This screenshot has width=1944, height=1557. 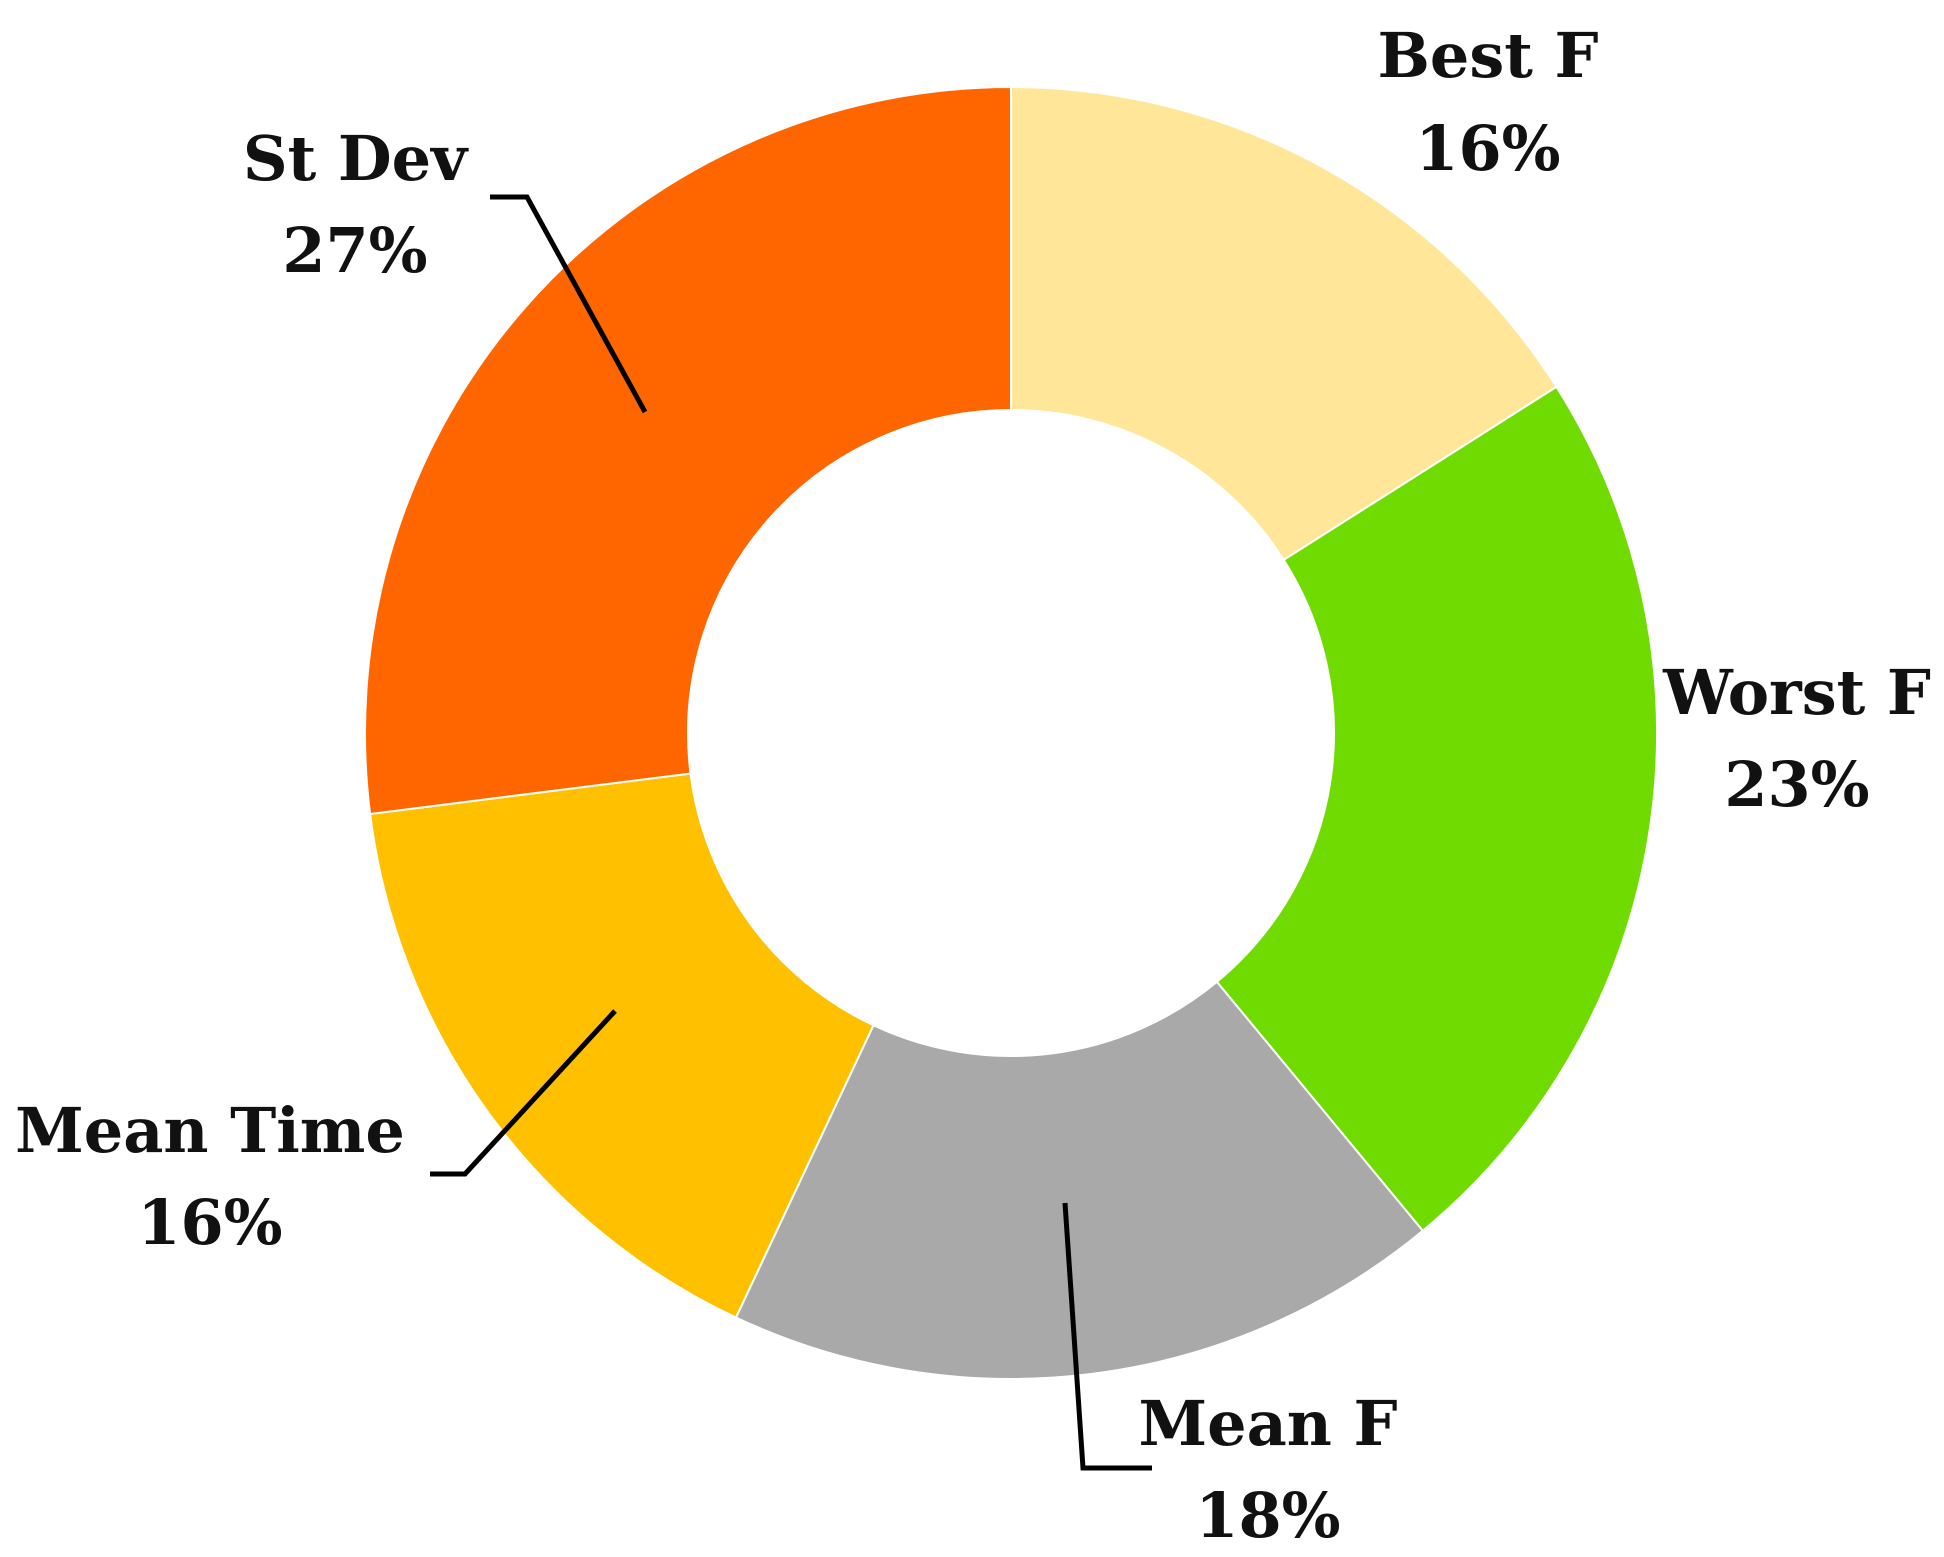 What do you see at coordinates (210, 1176) in the screenshot?
I see `label-mean-time: Mean Time 16%` at bounding box center [210, 1176].